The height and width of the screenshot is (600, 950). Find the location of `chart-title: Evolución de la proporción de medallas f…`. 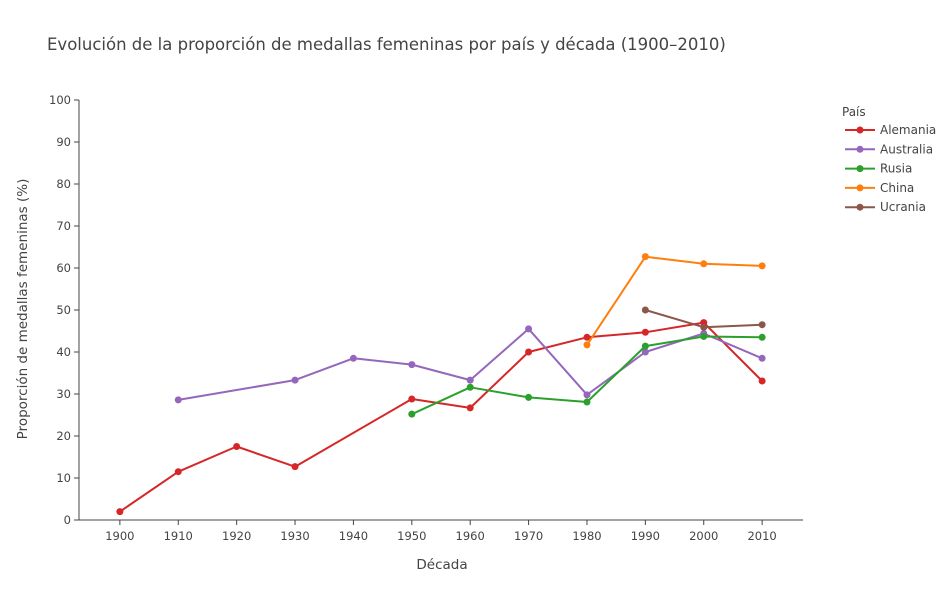

chart-title: Evolución de la proporción de medallas f… is located at coordinates (386, 44).